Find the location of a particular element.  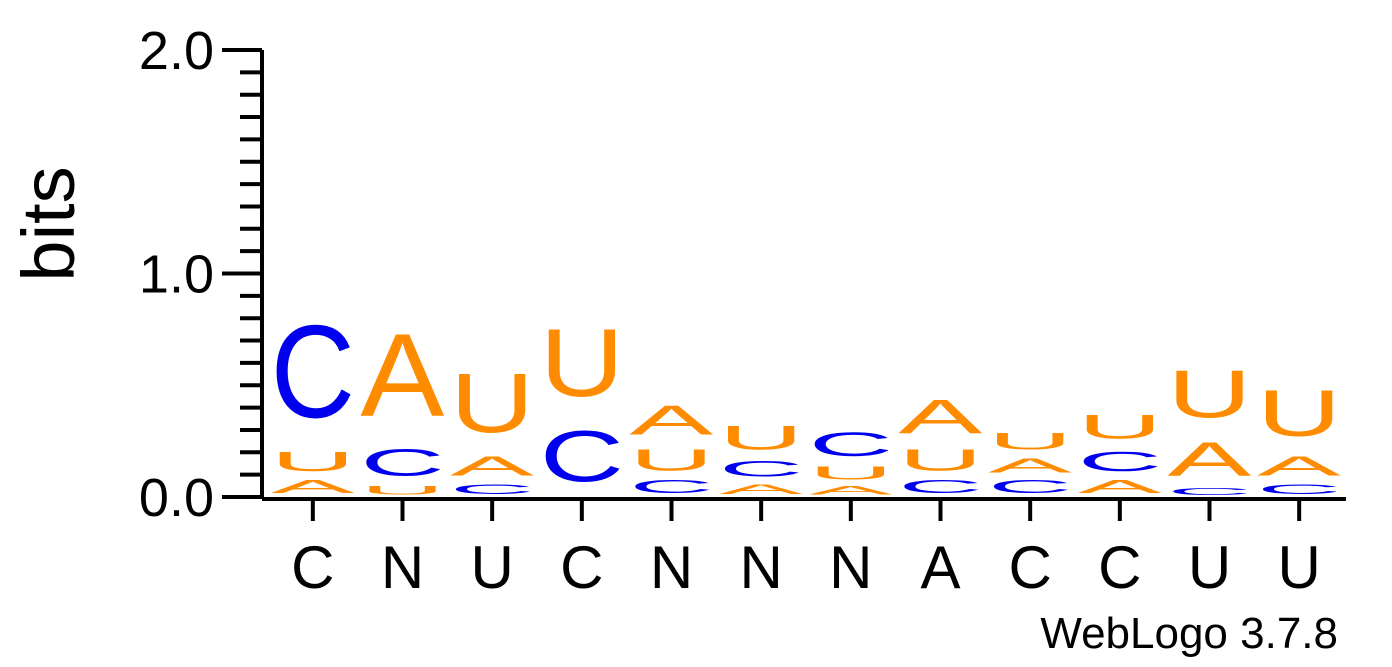

y-axis: 0.0 1.0 2.0 is located at coordinates (201, 274).